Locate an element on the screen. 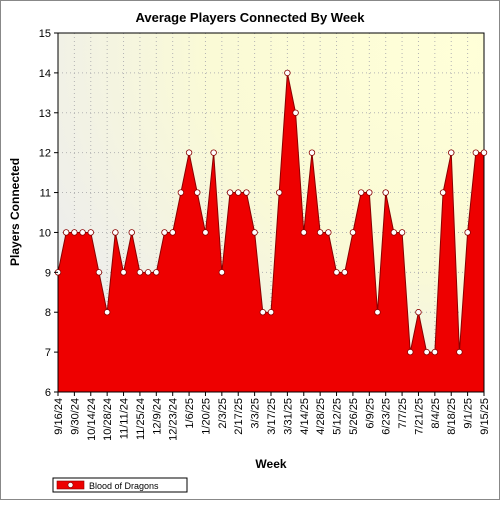 The width and height of the screenshot is (500, 505). x-axis-label: Week is located at coordinates (270, 464).